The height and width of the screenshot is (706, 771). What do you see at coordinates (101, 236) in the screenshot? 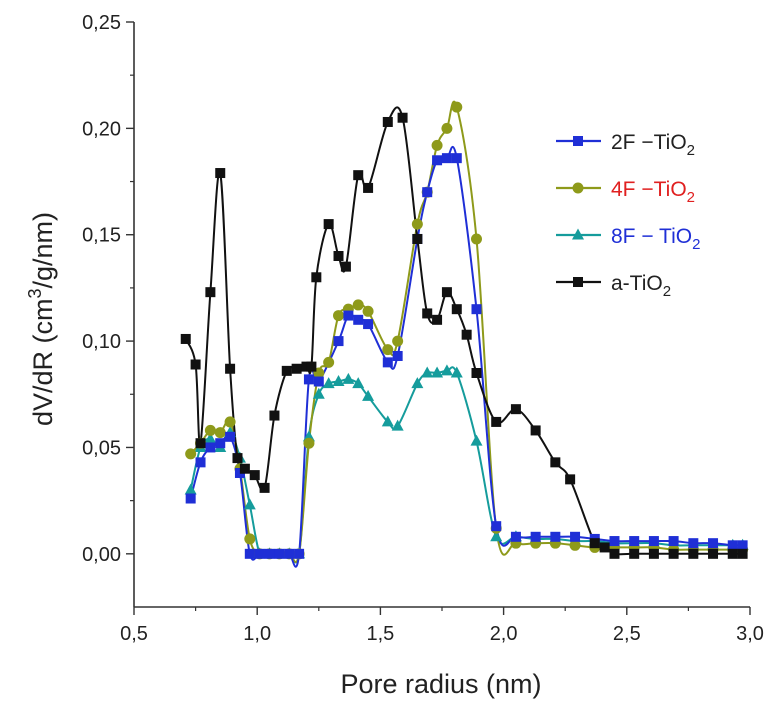
I see `y-tick-label: 0,15` at bounding box center [101, 236].